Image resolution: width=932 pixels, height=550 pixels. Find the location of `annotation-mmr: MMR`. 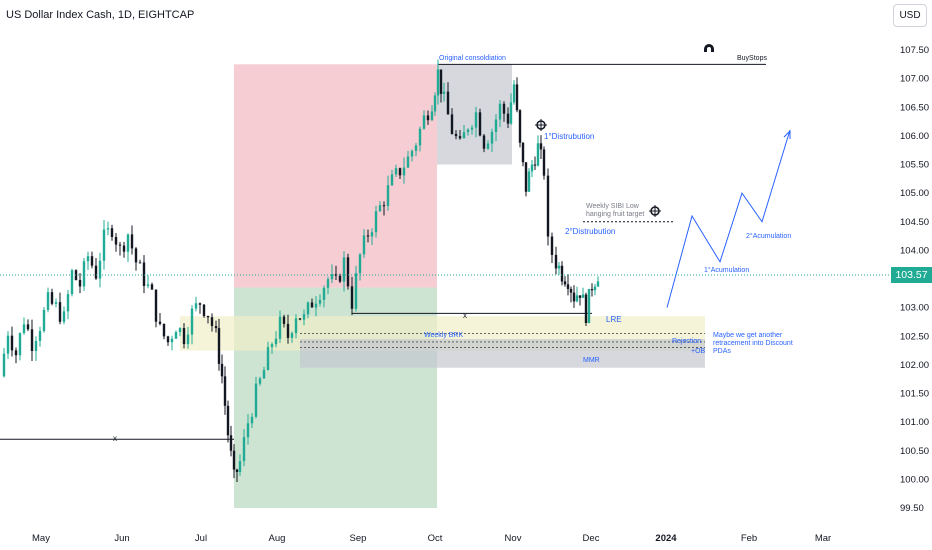

annotation-mmr: MMR is located at coordinates (591, 360).